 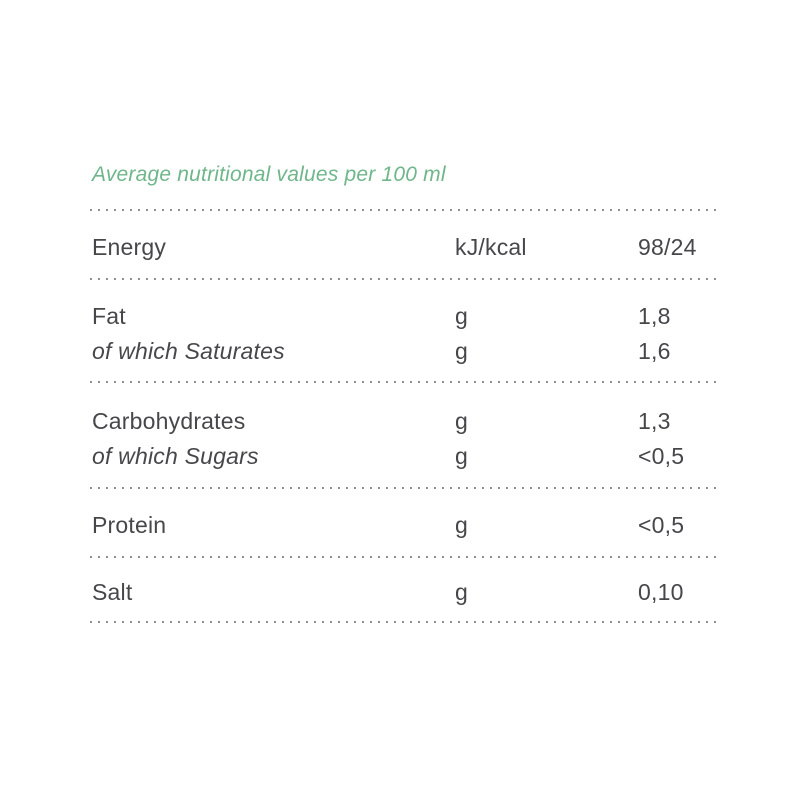 What do you see at coordinates (269, 174) in the screenshot?
I see `table-title: Average nutritional values per 100 ml` at bounding box center [269, 174].